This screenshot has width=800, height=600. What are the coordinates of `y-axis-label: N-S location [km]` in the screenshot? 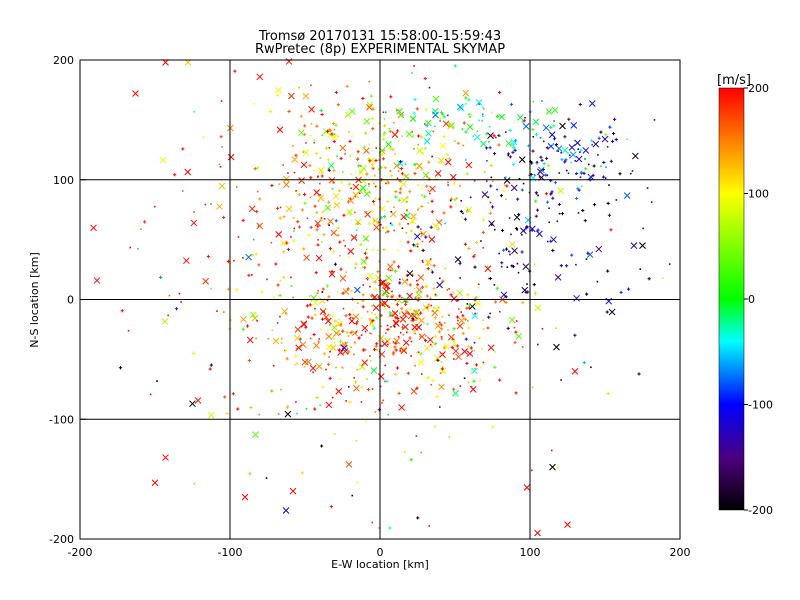 It's located at (34, 300).